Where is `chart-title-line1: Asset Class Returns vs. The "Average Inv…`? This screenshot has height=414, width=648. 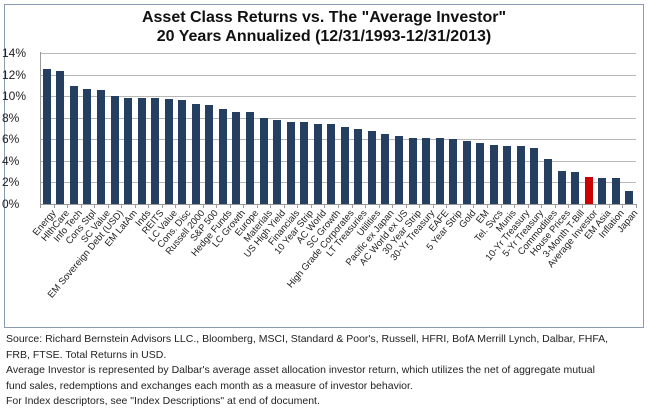 chart-title-line1: Asset Class Returns vs. The "Average Inv… is located at coordinates (324, 17).